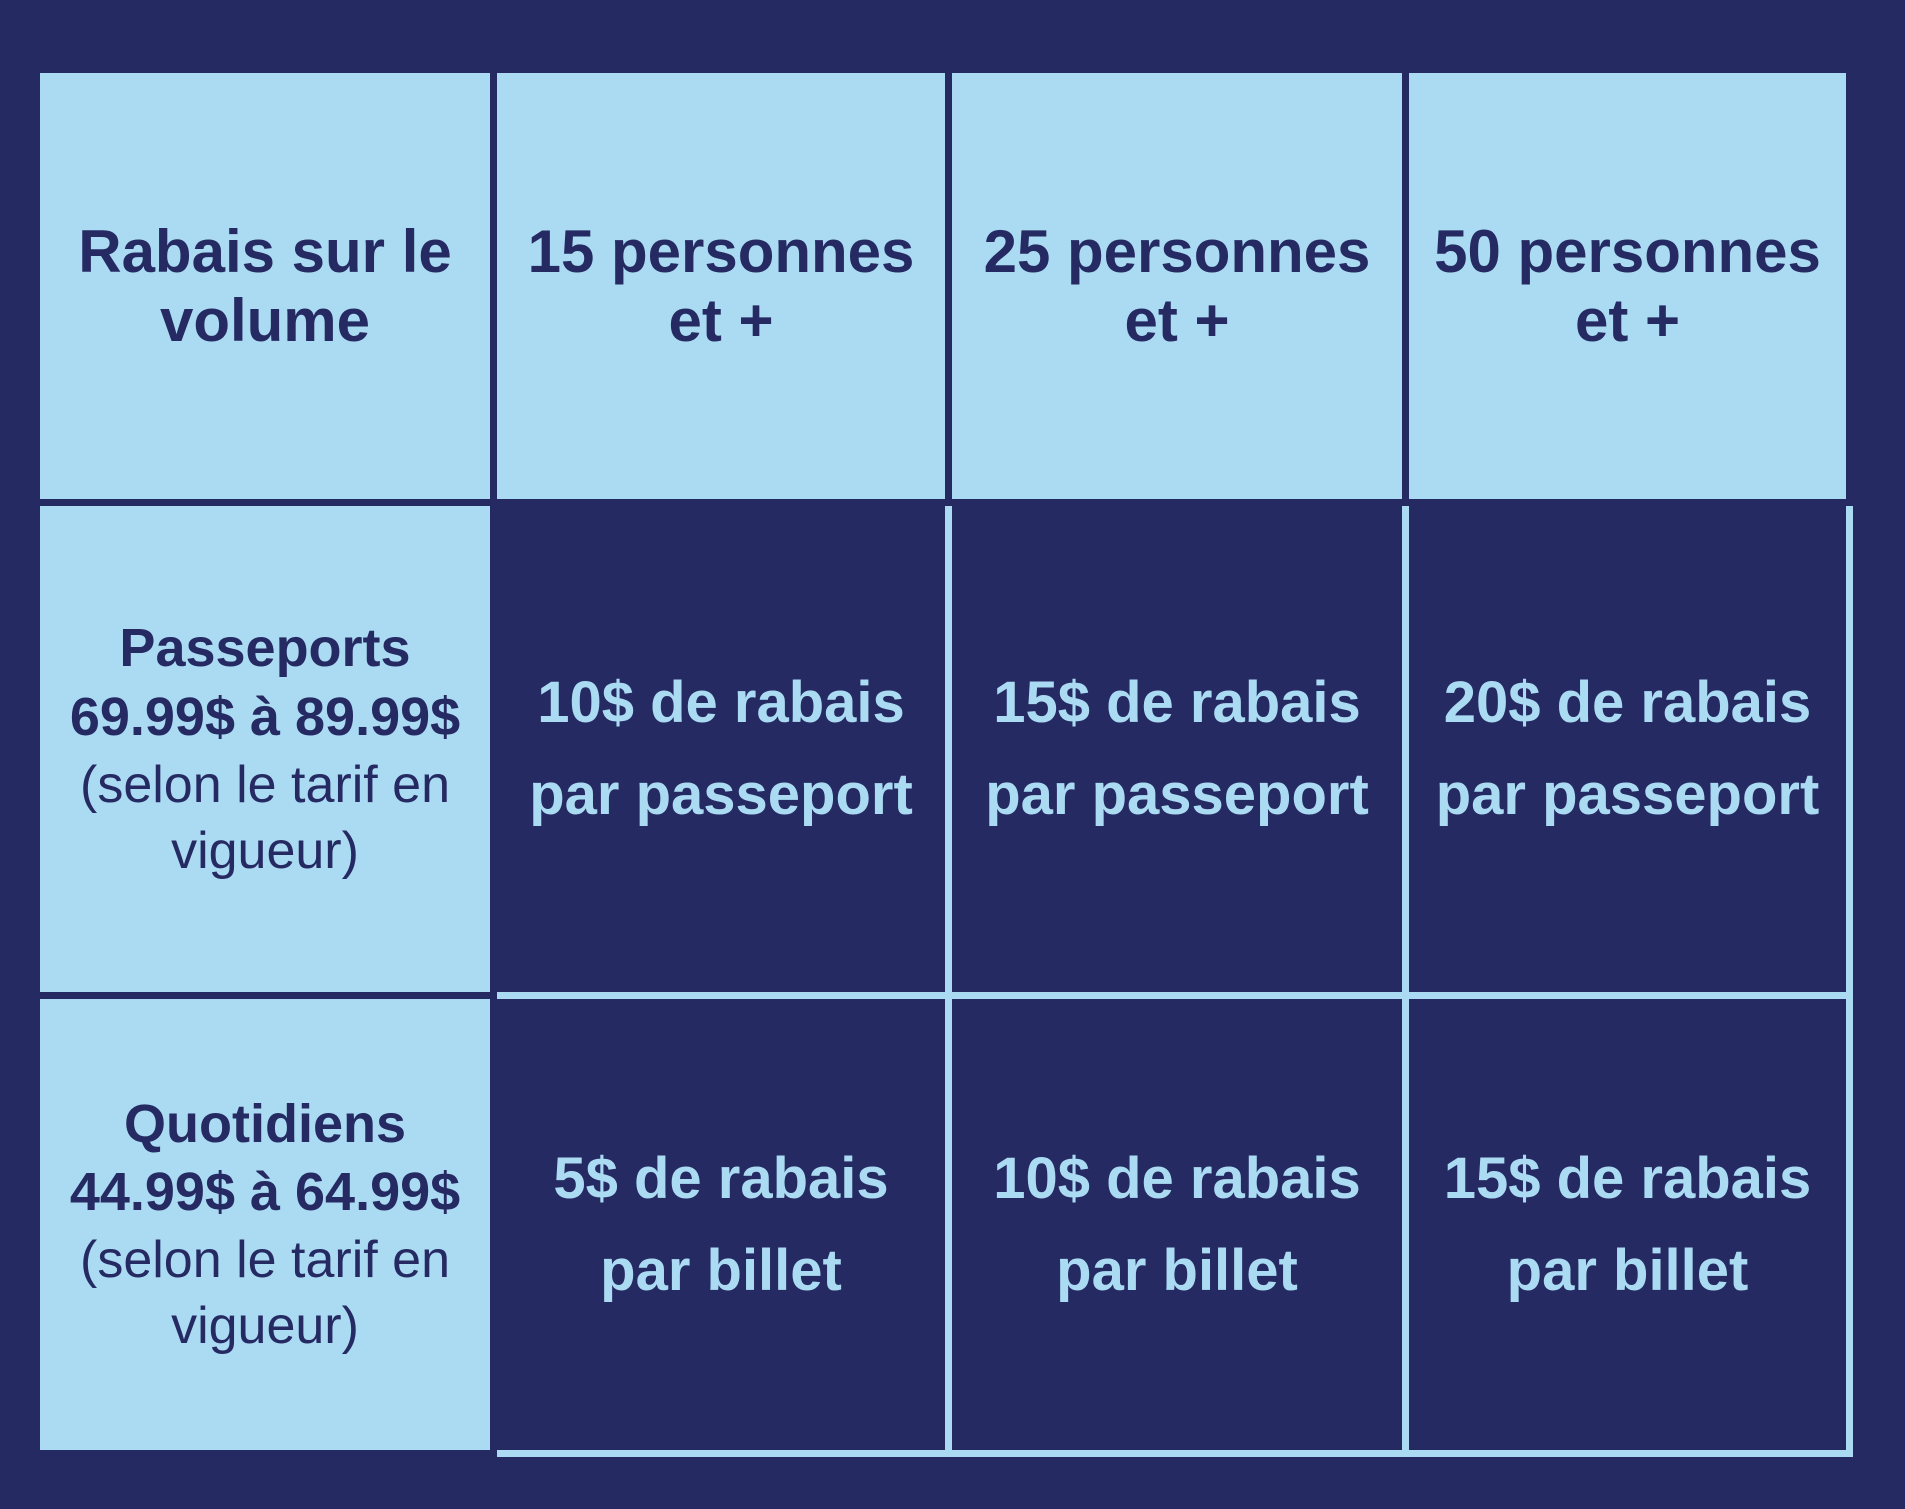 The height and width of the screenshot is (1509, 1905). What do you see at coordinates (265, 1293) in the screenshot?
I see `quotidiens-price-note: (selon le tarif en vigueur)` at bounding box center [265, 1293].